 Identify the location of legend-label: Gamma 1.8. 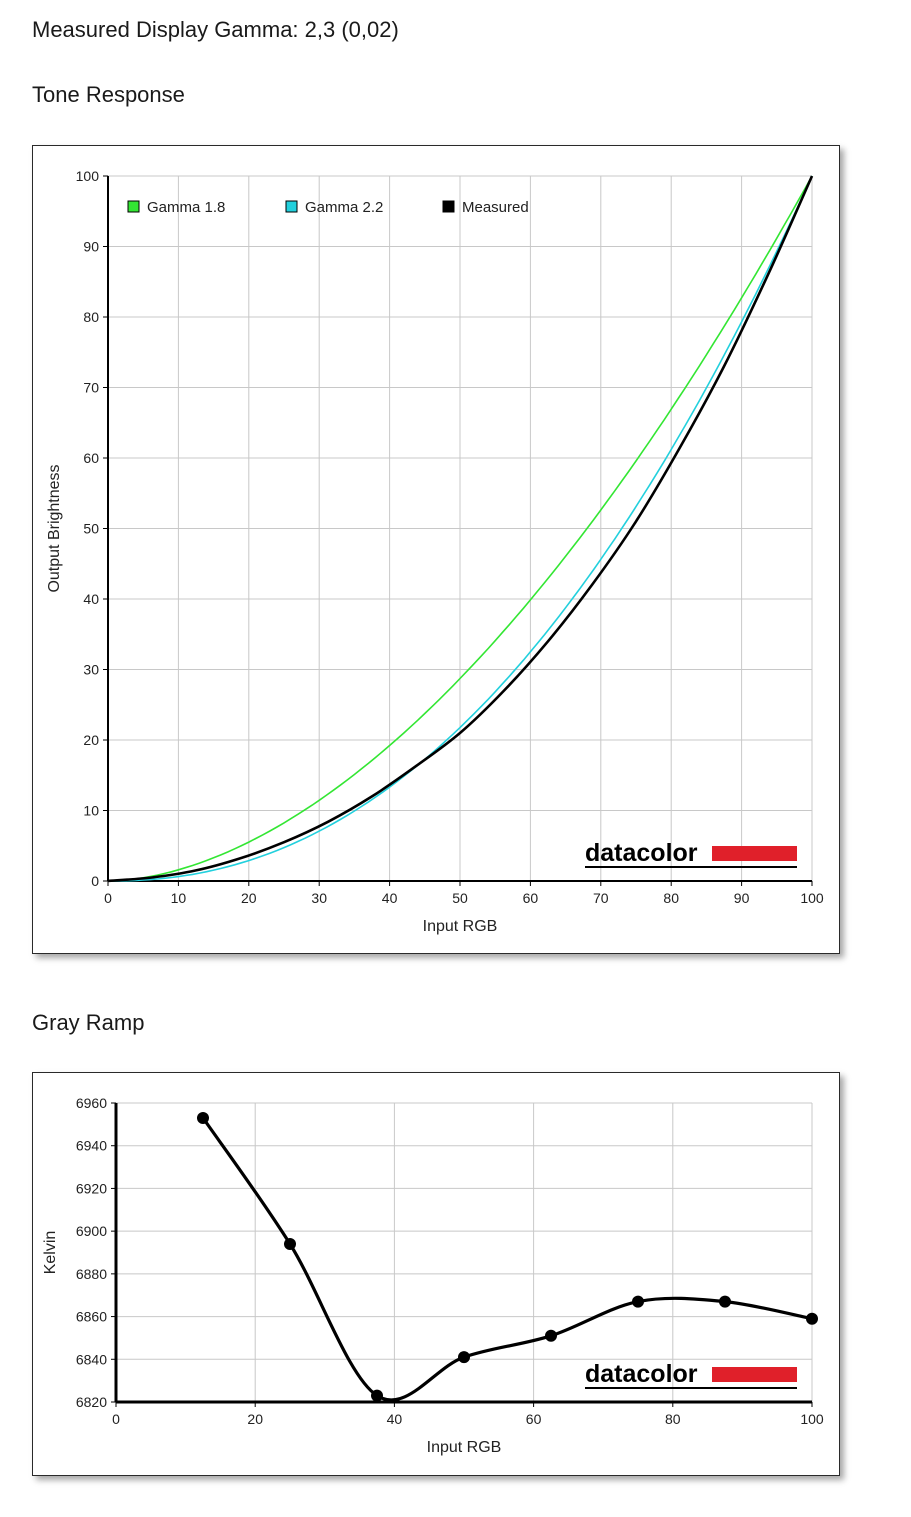
(186, 207).